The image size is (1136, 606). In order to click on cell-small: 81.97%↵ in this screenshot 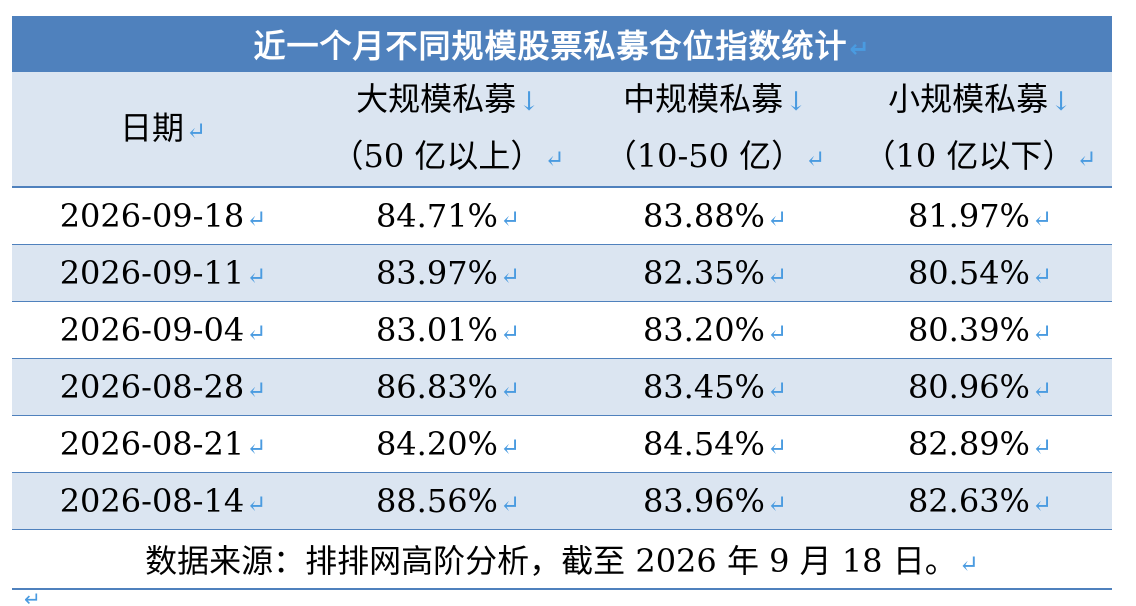, I will do `click(980, 215)`.